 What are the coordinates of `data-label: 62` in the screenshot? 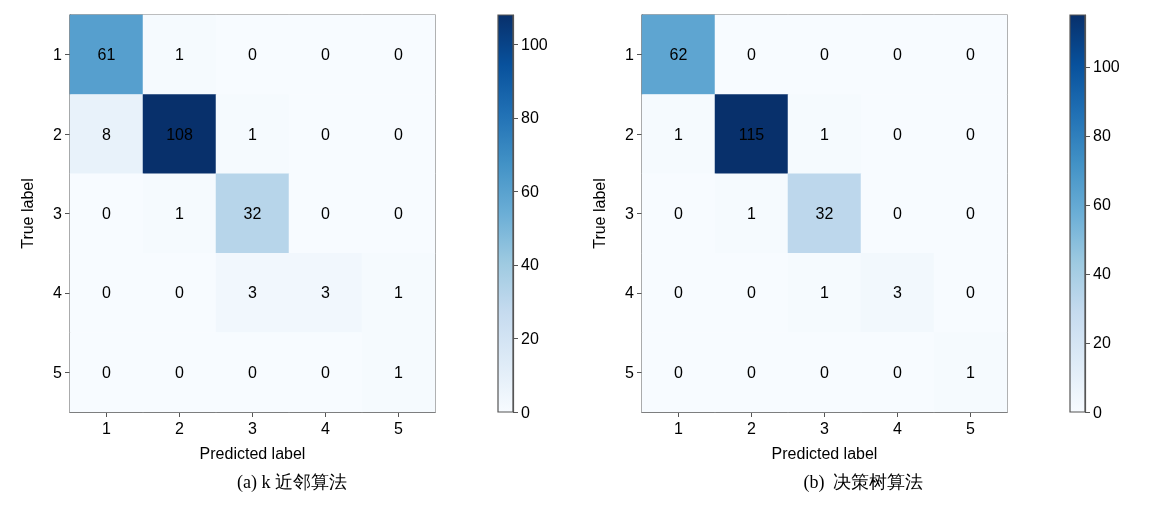 It's located at (678, 55).